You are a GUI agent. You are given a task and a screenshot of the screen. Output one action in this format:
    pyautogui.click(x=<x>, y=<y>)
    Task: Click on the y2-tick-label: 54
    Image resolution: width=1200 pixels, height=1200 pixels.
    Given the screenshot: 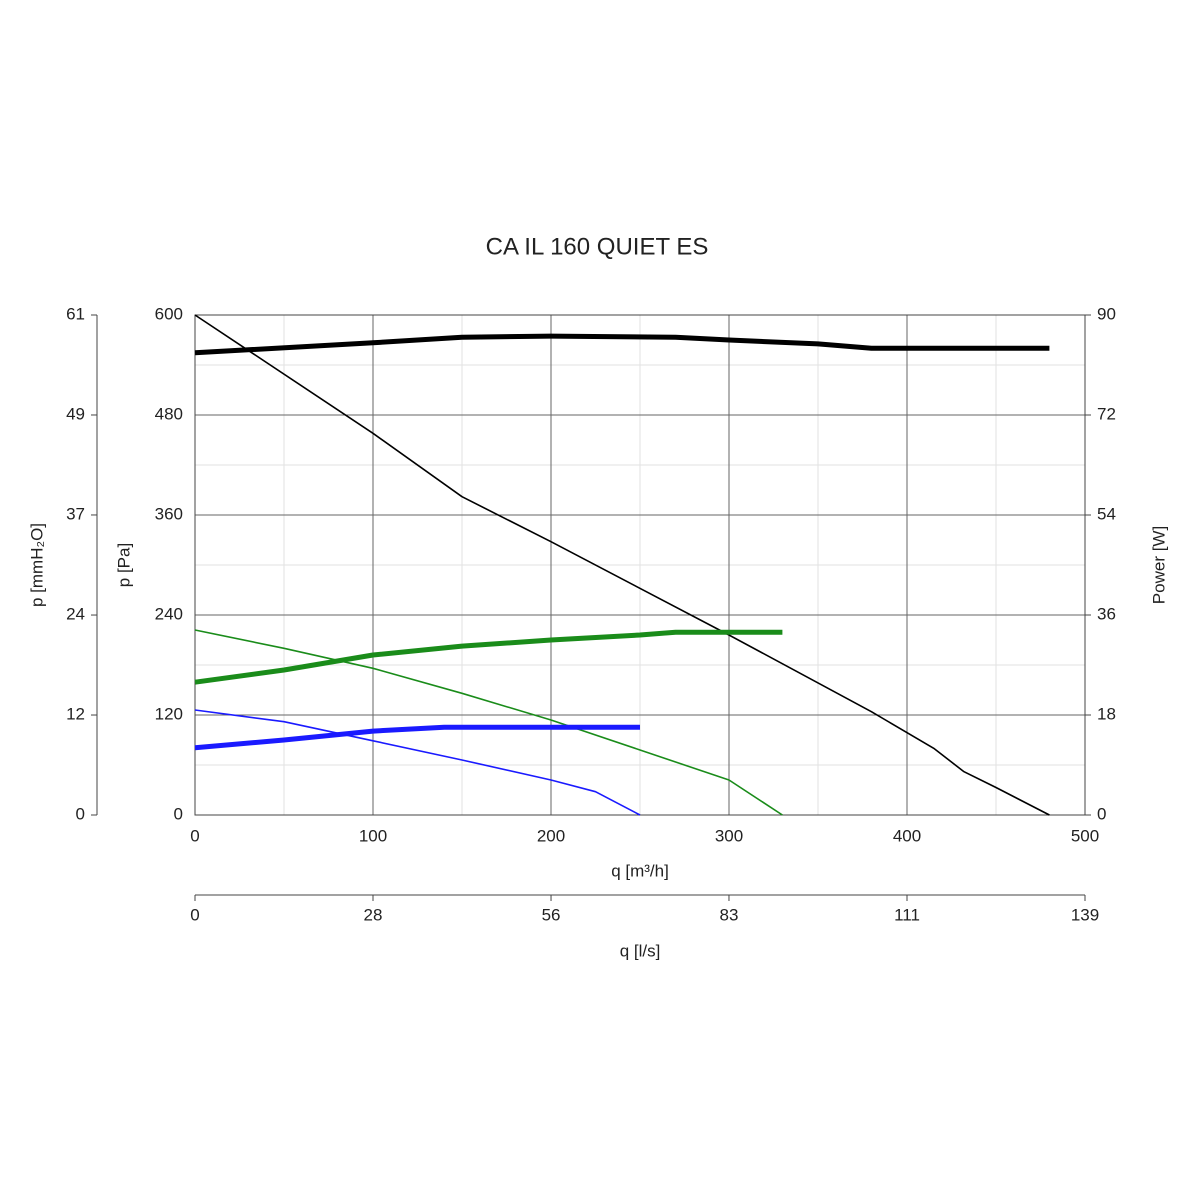 What is the action you would take?
    pyautogui.click(x=1106, y=513)
    